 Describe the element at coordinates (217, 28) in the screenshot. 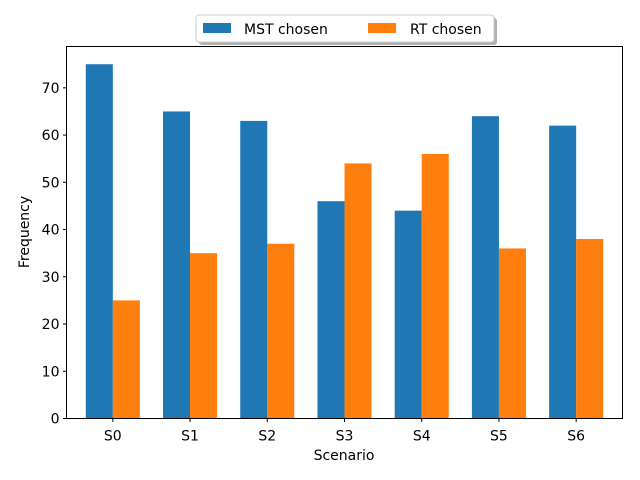

I see `legend-swatch-mst-chosen` at that location.